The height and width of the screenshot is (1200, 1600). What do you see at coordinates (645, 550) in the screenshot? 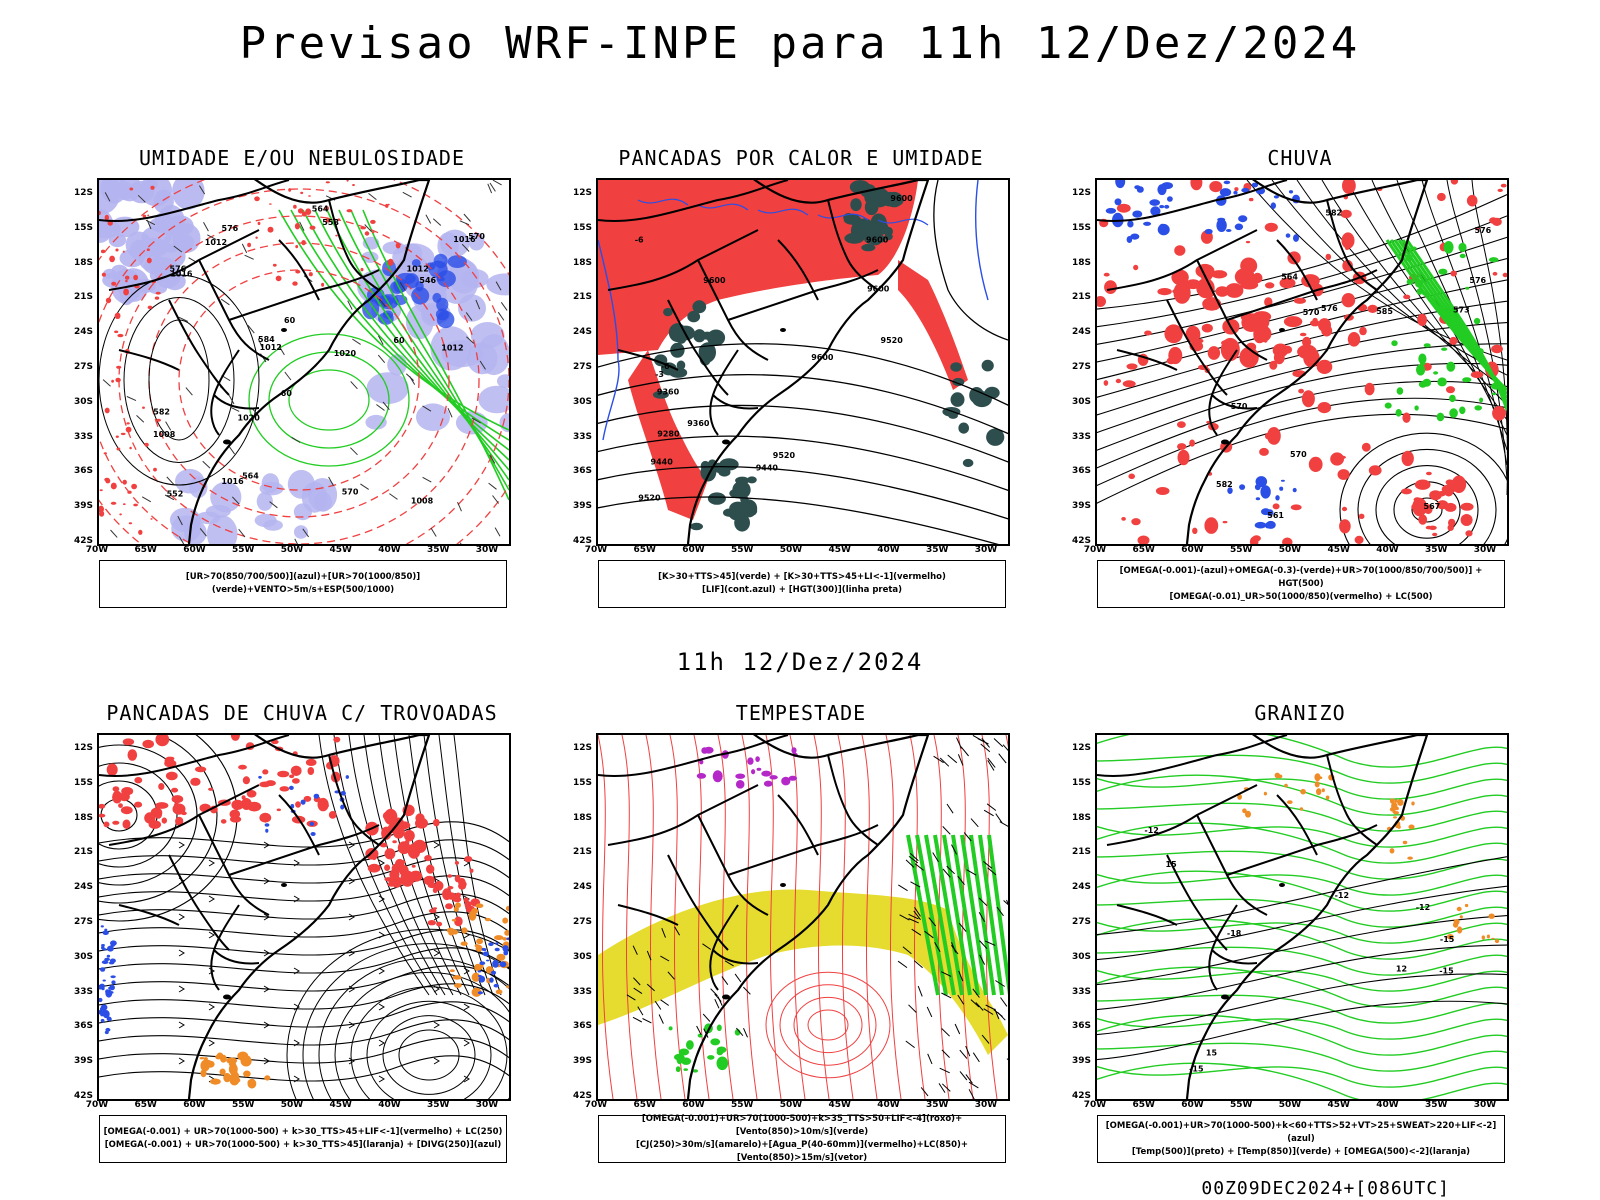
I see `x-tick-label: 65W` at bounding box center [645, 550].